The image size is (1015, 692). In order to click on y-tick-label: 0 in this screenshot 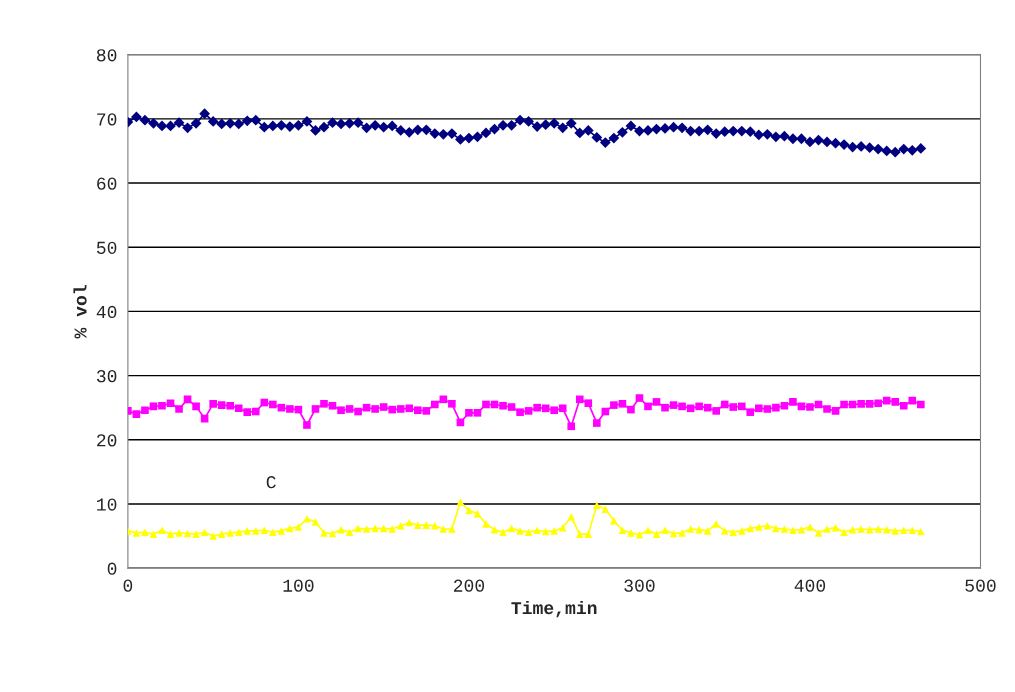, I will do `click(112, 568)`.